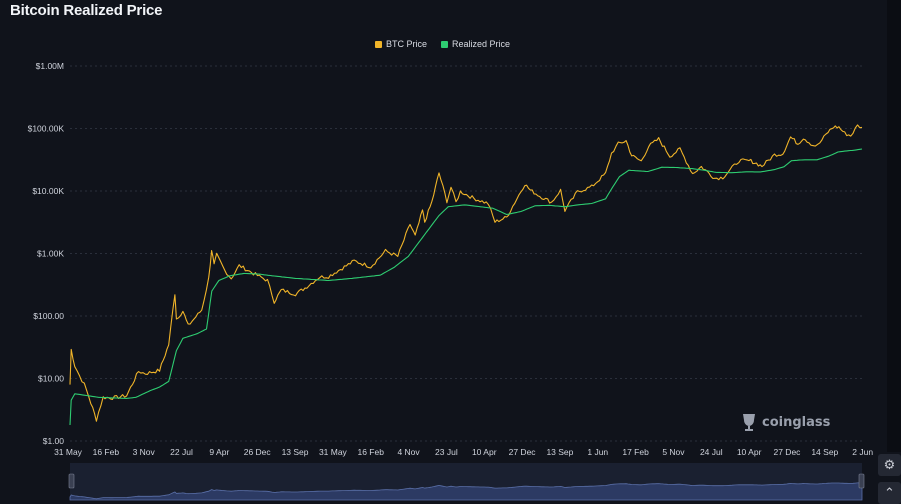 This screenshot has width=901, height=504. I want to click on page-title: Bitcoin Realized Price, so click(86, 10).